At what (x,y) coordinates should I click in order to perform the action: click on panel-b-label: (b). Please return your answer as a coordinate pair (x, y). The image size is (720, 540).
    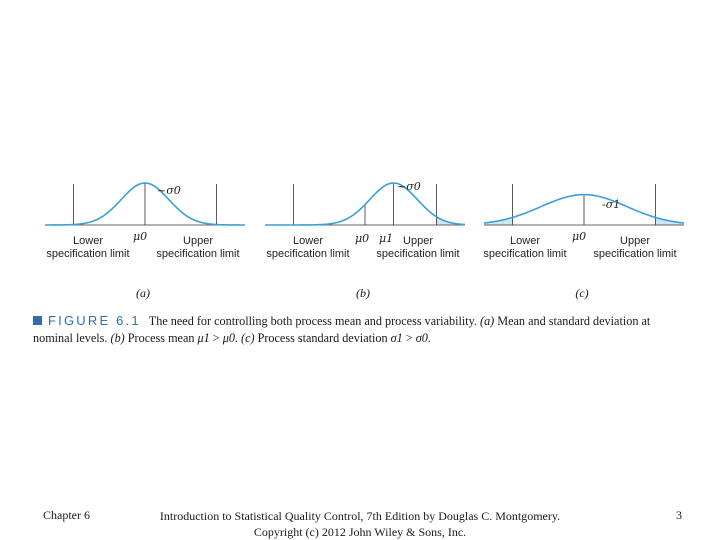
    Looking at the image, I should click on (363, 293).